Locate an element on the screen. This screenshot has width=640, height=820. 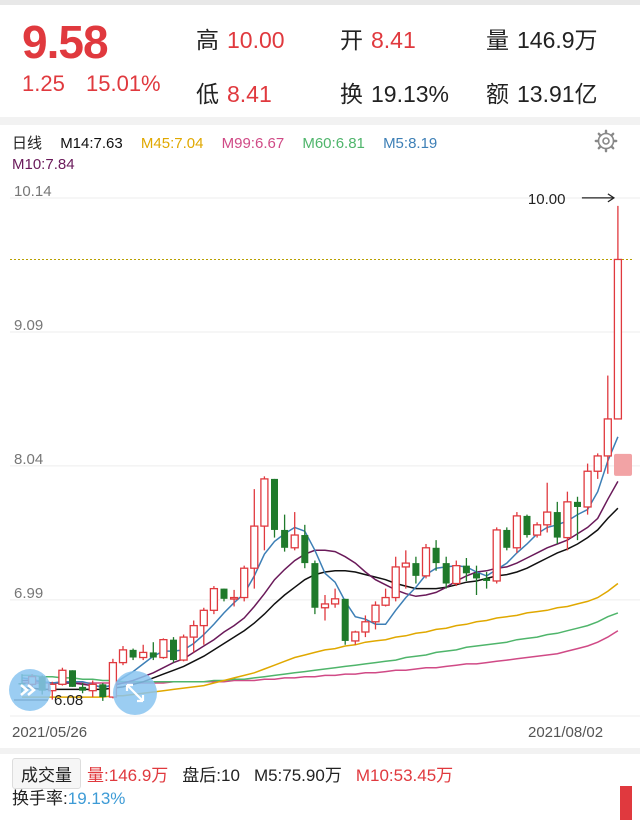
price-change-pct: 15.01% is located at coordinates (123, 83).